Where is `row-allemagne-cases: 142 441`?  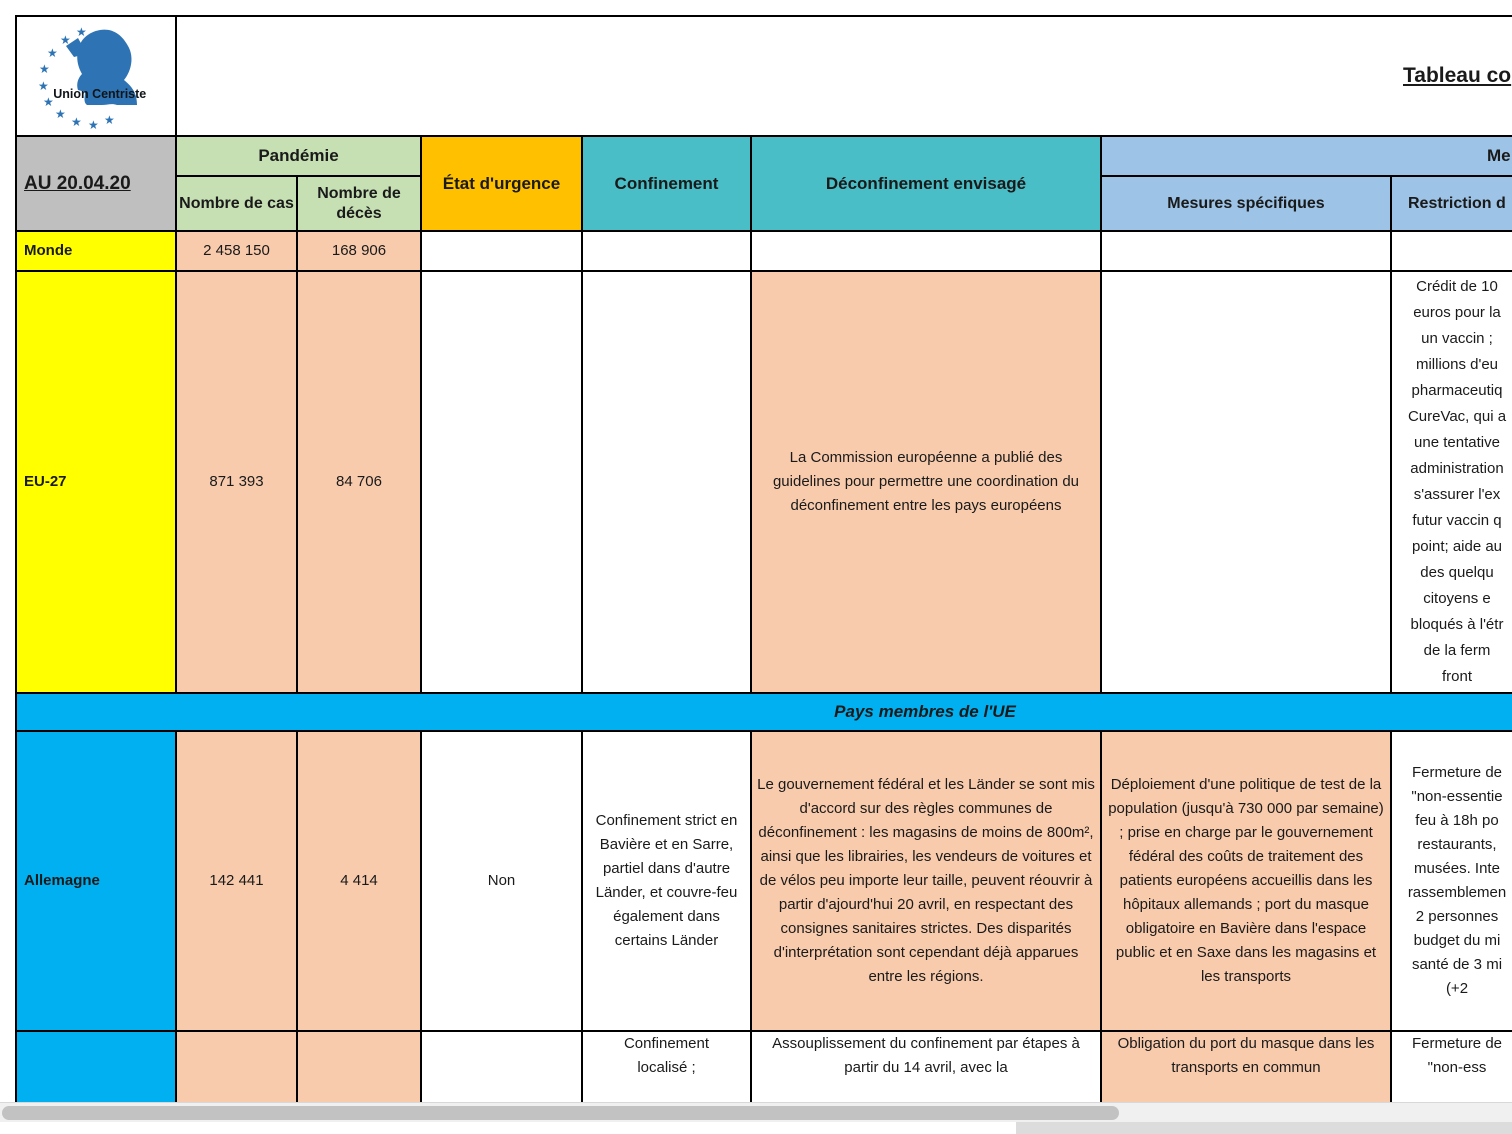
row-allemagne-cases: 142 441 is located at coordinates (236, 881).